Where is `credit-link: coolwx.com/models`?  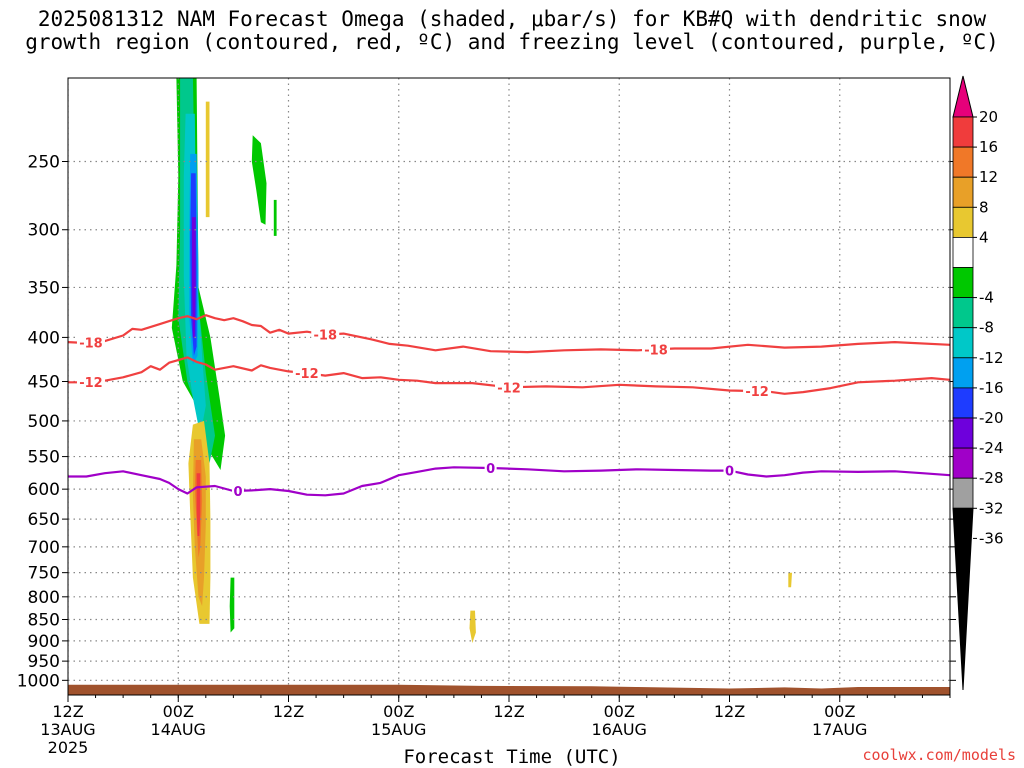
credit-link: coolwx.com/models is located at coordinates (939, 755).